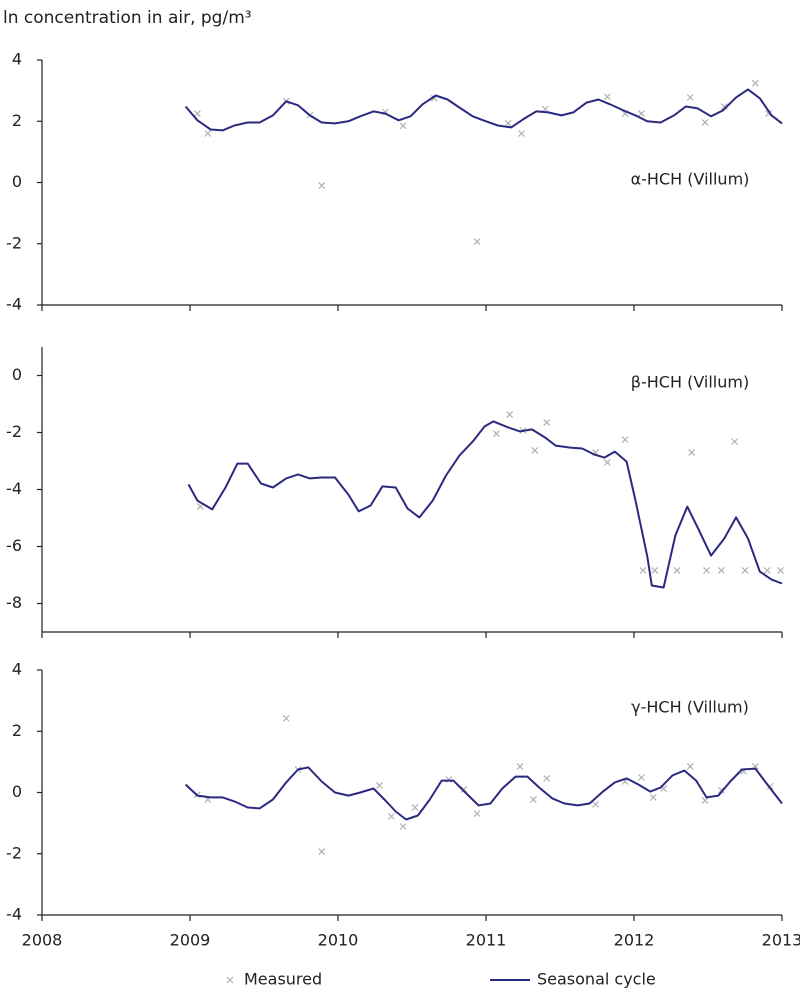  Describe the element at coordinates (42, 940) in the screenshot. I see `x-tick-label: 2008` at that location.